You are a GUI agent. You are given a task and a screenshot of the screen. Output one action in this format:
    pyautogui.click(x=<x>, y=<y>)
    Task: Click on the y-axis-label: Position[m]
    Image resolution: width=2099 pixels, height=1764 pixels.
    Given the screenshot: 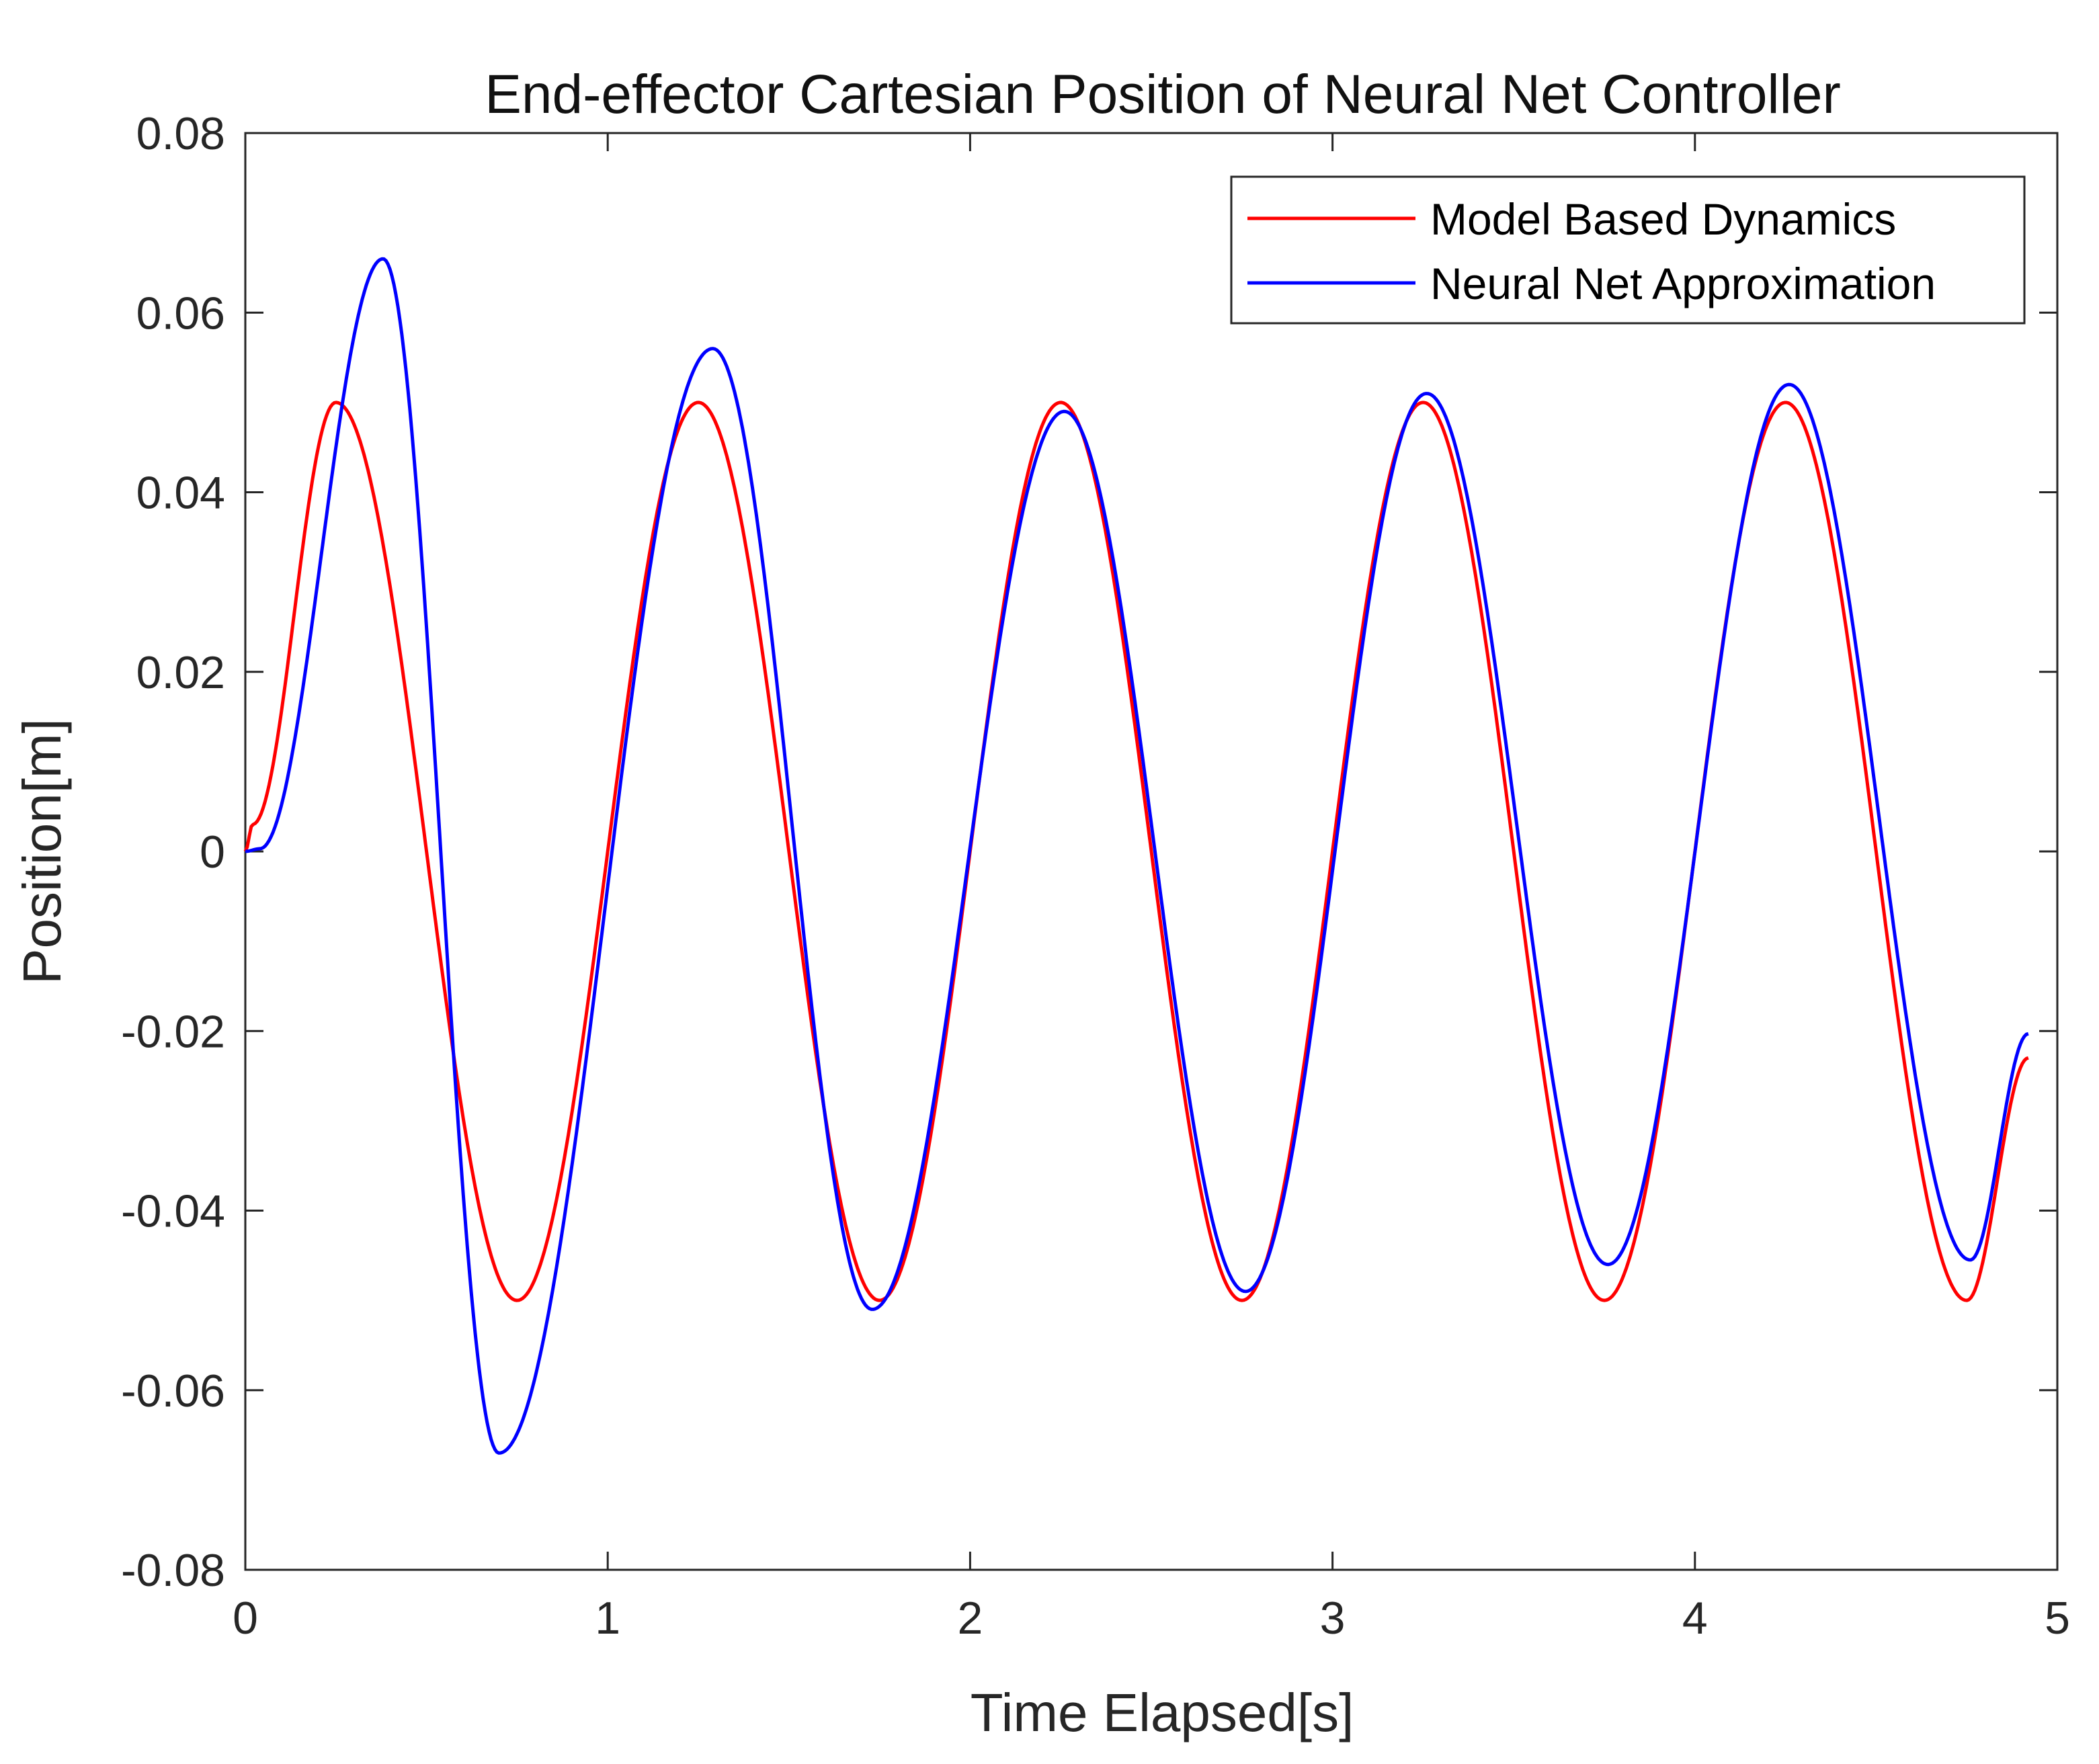 What is the action you would take?
    pyautogui.click(x=42, y=851)
    